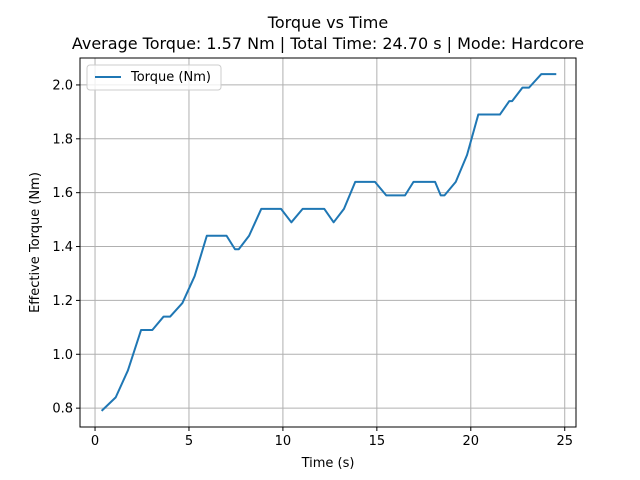 Image resolution: width=640 pixels, height=480 pixels. What do you see at coordinates (95, 441) in the screenshot?
I see `x-tick-label: 0` at bounding box center [95, 441].